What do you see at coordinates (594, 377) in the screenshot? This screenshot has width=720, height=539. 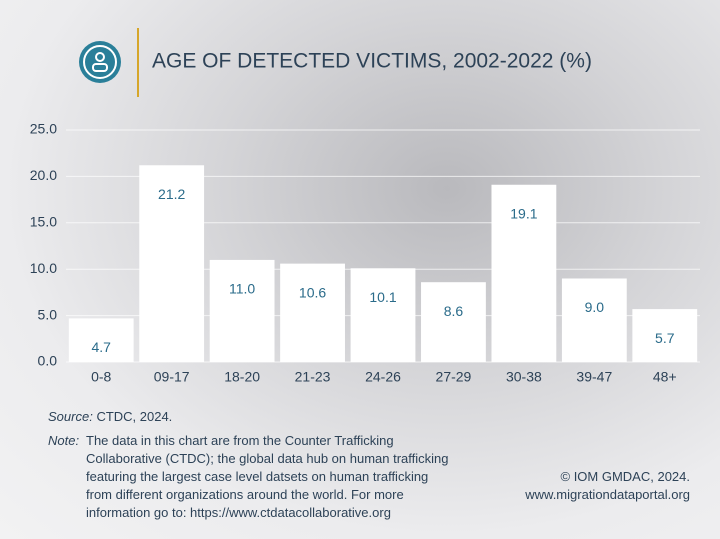 I see `x-tick-label: 39-47` at bounding box center [594, 377].